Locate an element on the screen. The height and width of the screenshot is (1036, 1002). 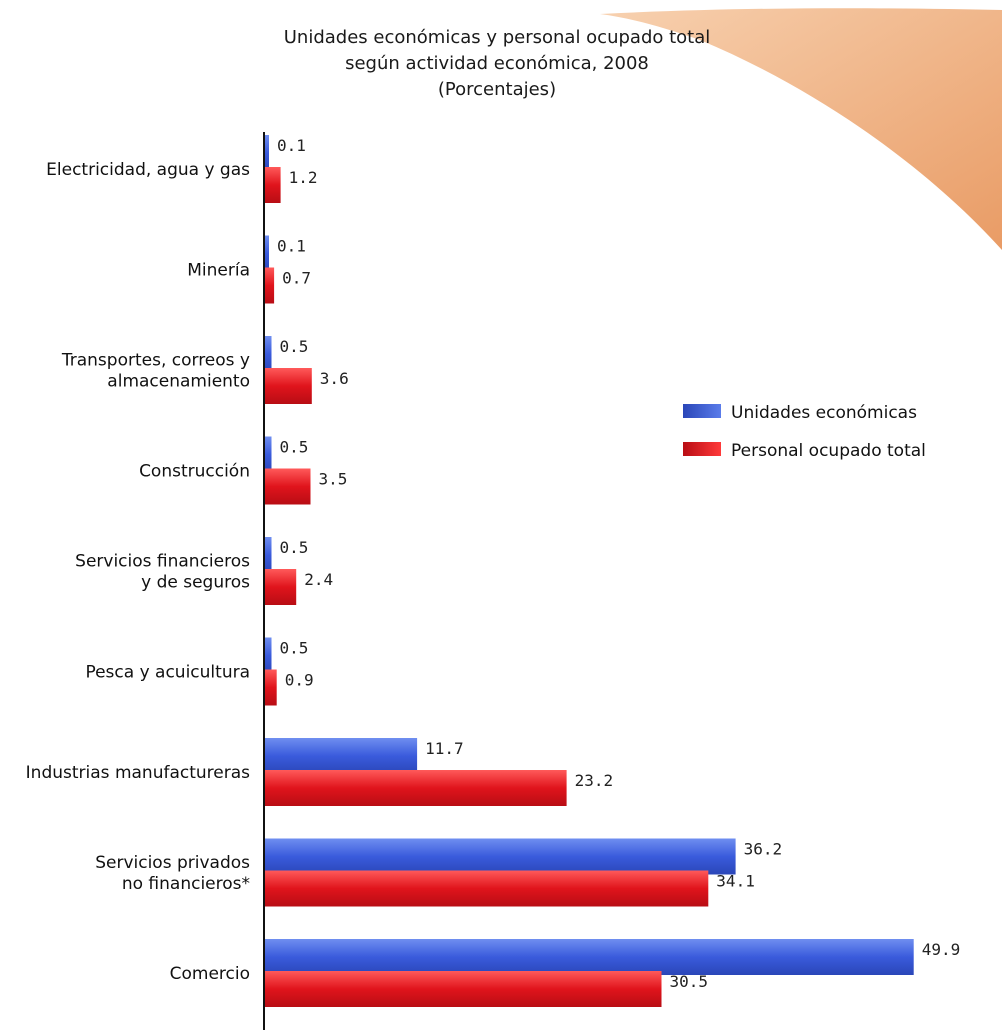
value-label-personal: 30.5 is located at coordinates (689, 981).